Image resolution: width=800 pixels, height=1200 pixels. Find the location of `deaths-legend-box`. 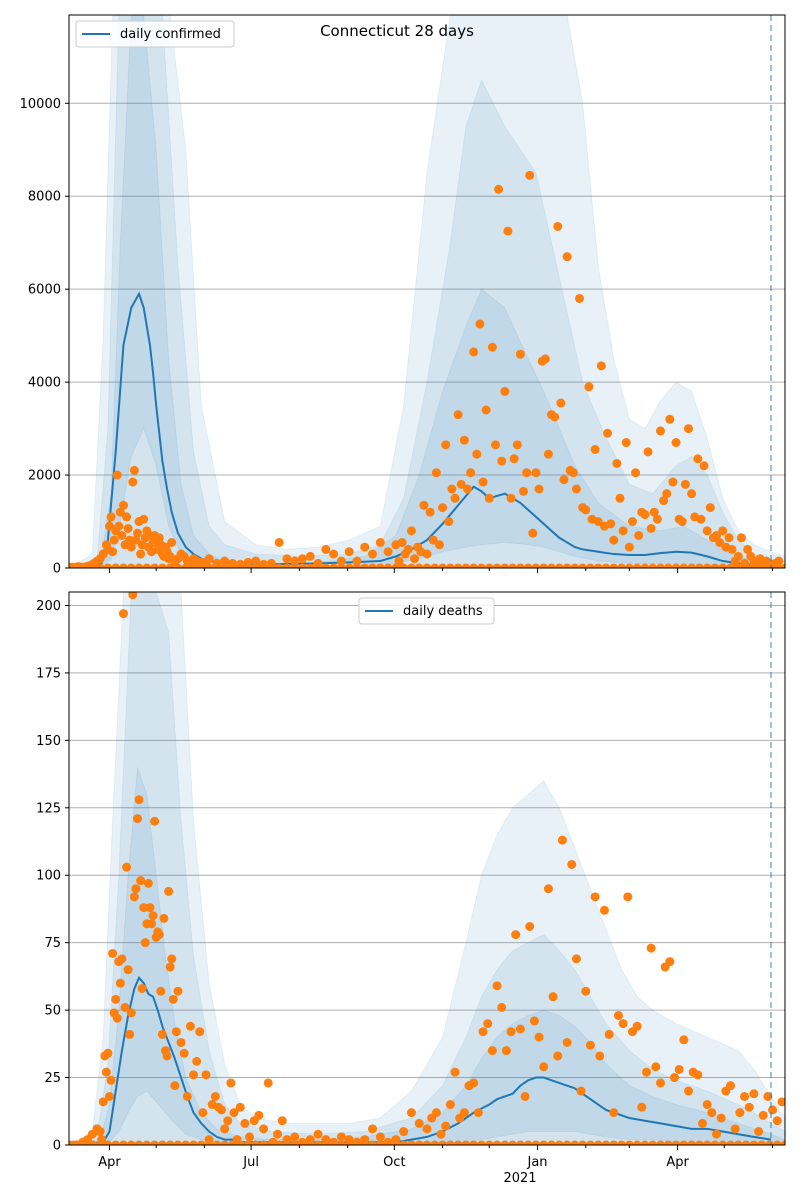

deaths-legend-box is located at coordinates (426, 611).